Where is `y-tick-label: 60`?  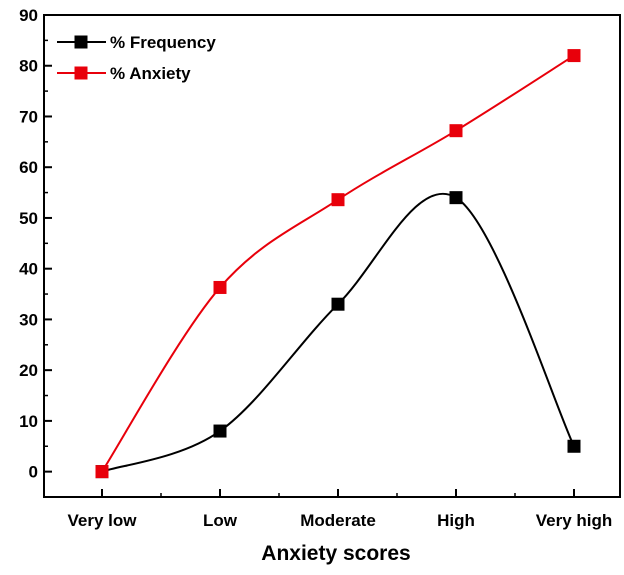
y-tick-label: 60 is located at coordinates (28, 167).